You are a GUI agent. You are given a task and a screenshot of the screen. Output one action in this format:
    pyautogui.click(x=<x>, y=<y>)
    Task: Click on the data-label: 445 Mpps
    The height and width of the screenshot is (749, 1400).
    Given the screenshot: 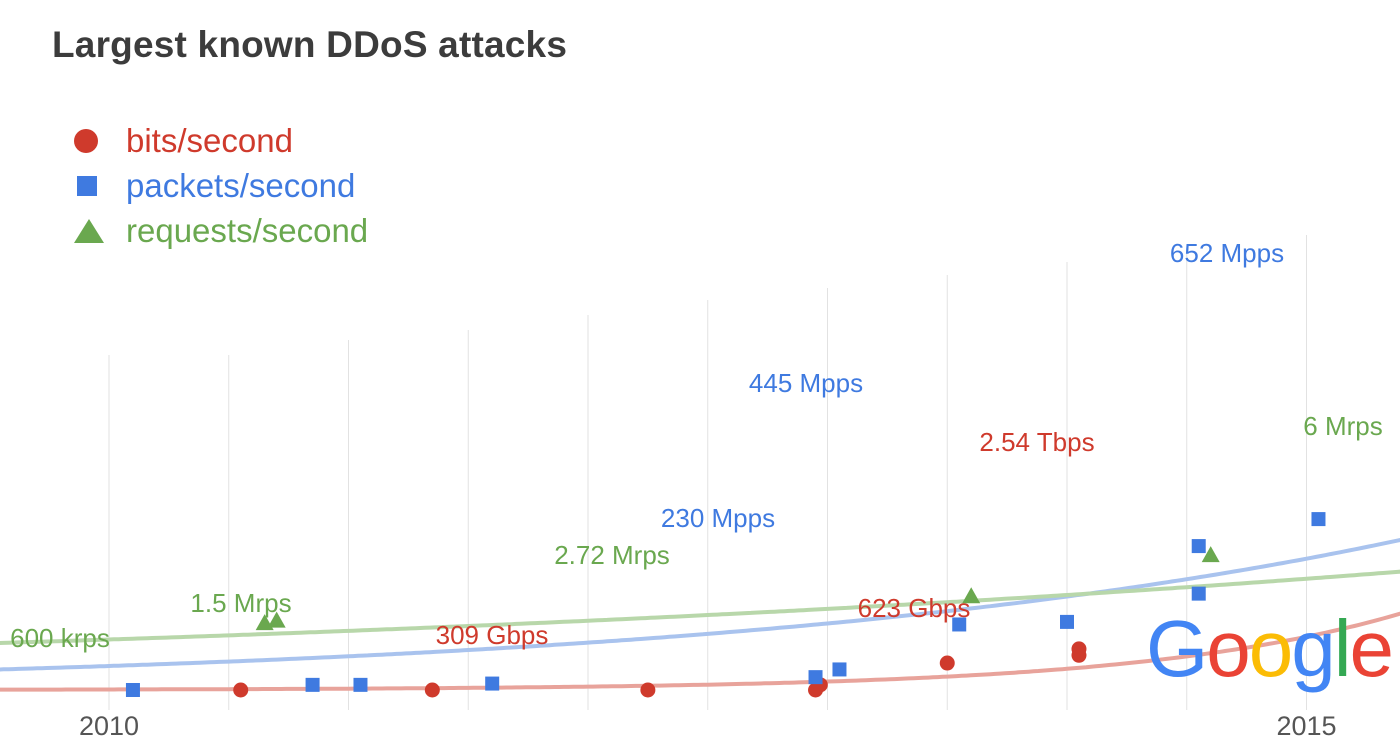 What is the action you would take?
    pyautogui.click(x=806, y=383)
    